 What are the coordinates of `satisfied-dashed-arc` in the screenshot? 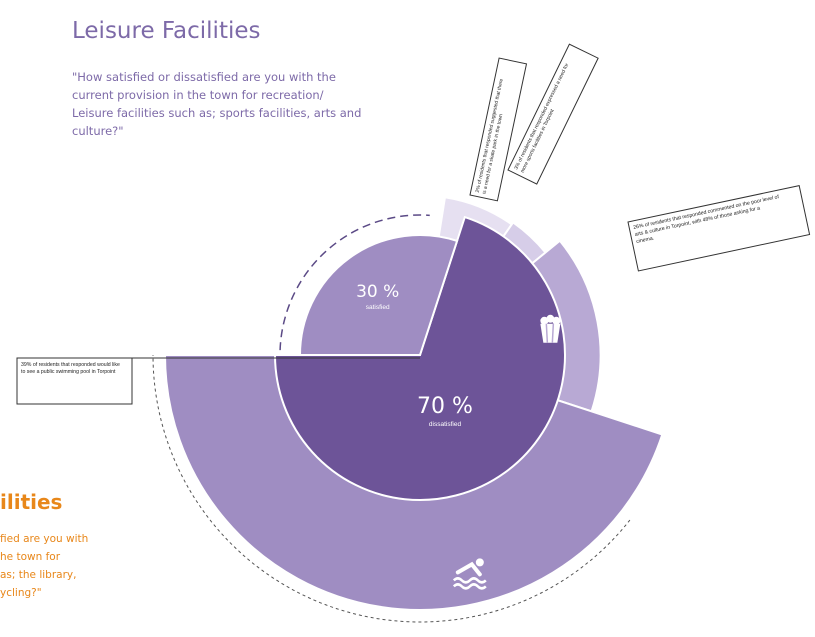 It's located at (354, 282).